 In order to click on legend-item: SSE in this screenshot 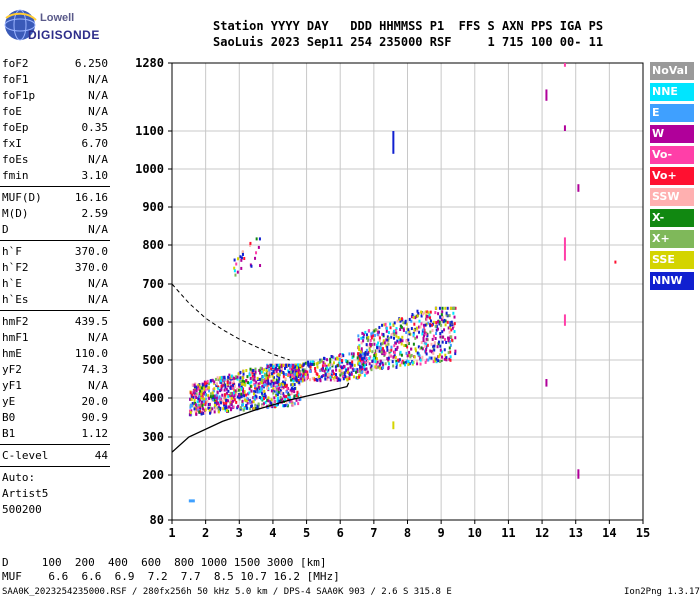, I will do `click(672, 260)`.